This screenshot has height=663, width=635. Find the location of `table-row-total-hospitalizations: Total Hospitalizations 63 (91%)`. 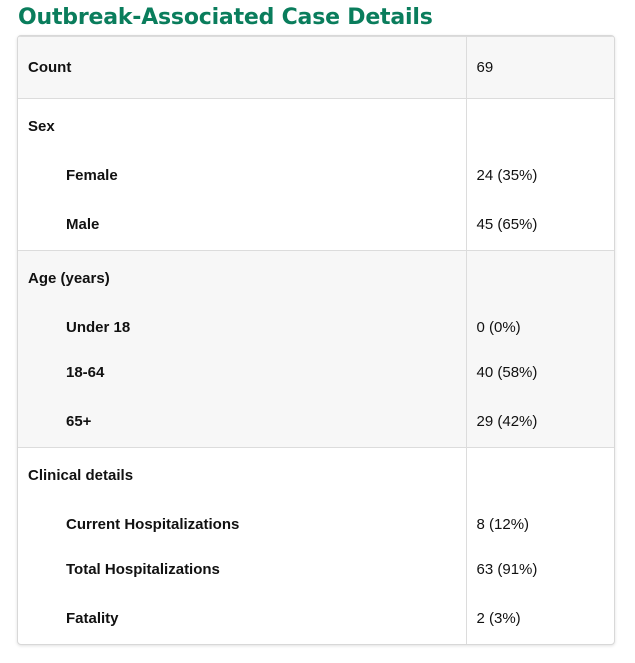

table-row-total-hospitalizations: Total Hospitalizations 63 (91%) is located at coordinates (316, 569).